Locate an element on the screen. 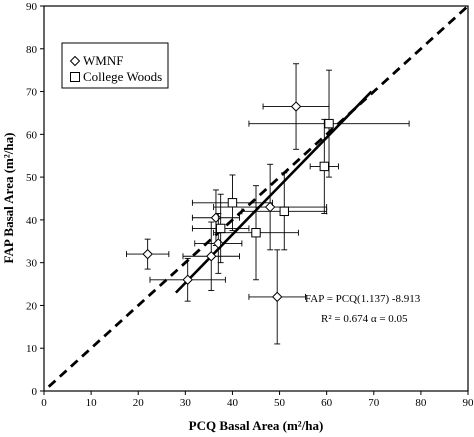 The image size is (474, 437). x-tick-label: 20 is located at coordinates (139, 403).